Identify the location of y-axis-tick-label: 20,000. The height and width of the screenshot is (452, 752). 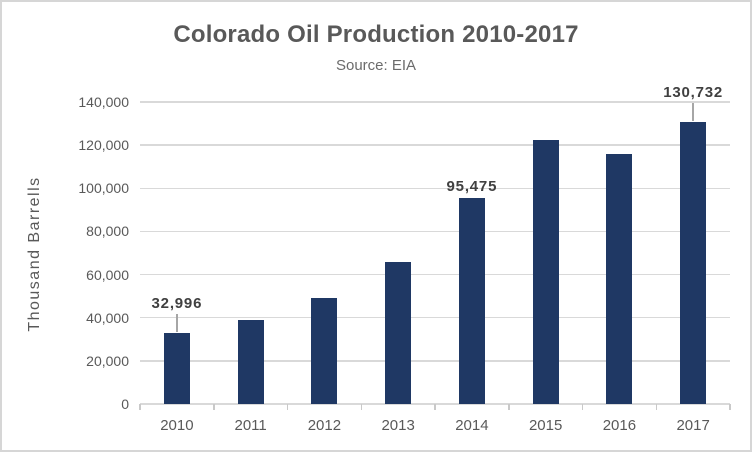
(107, 360).